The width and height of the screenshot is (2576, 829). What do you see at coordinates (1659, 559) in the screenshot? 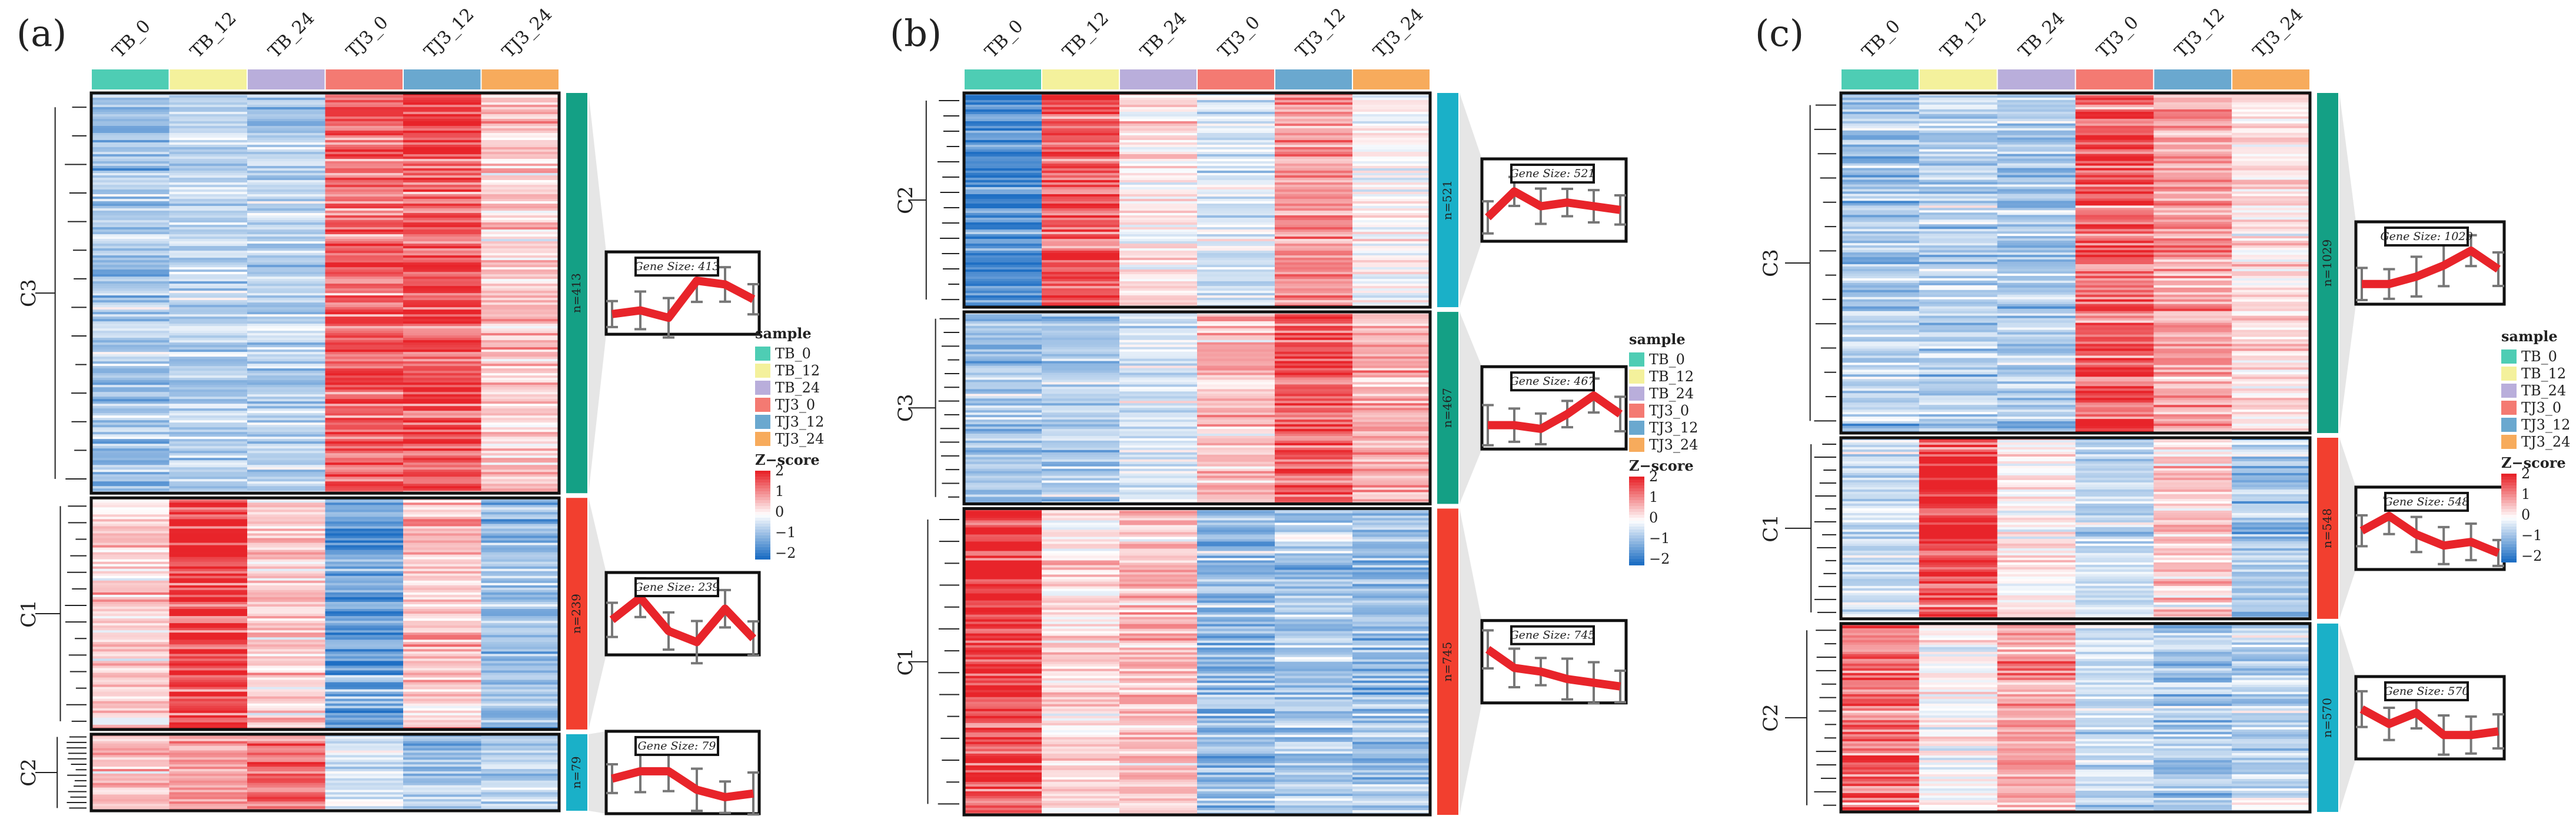
I see `colorbar-tick-label: −2` at bounding box center [1659, 559].